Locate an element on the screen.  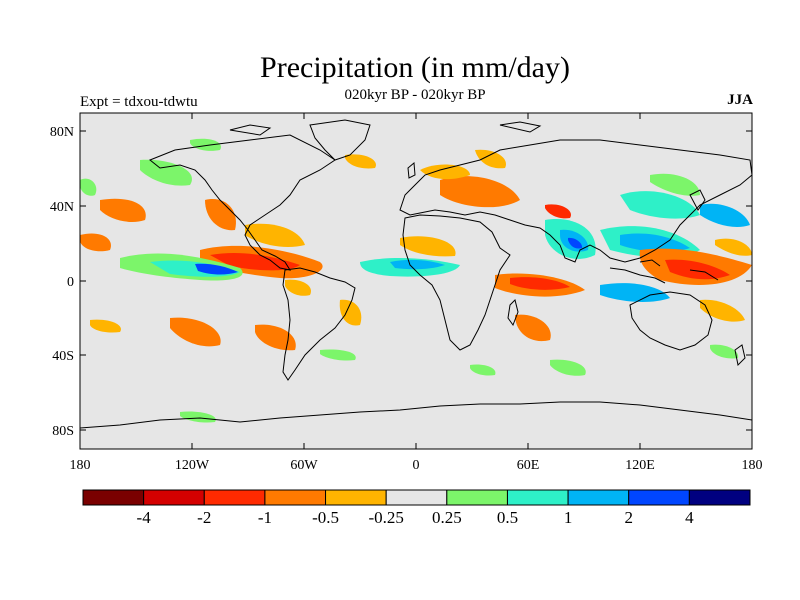
colorbar-label: 1 is located at coordinates (568, 517).